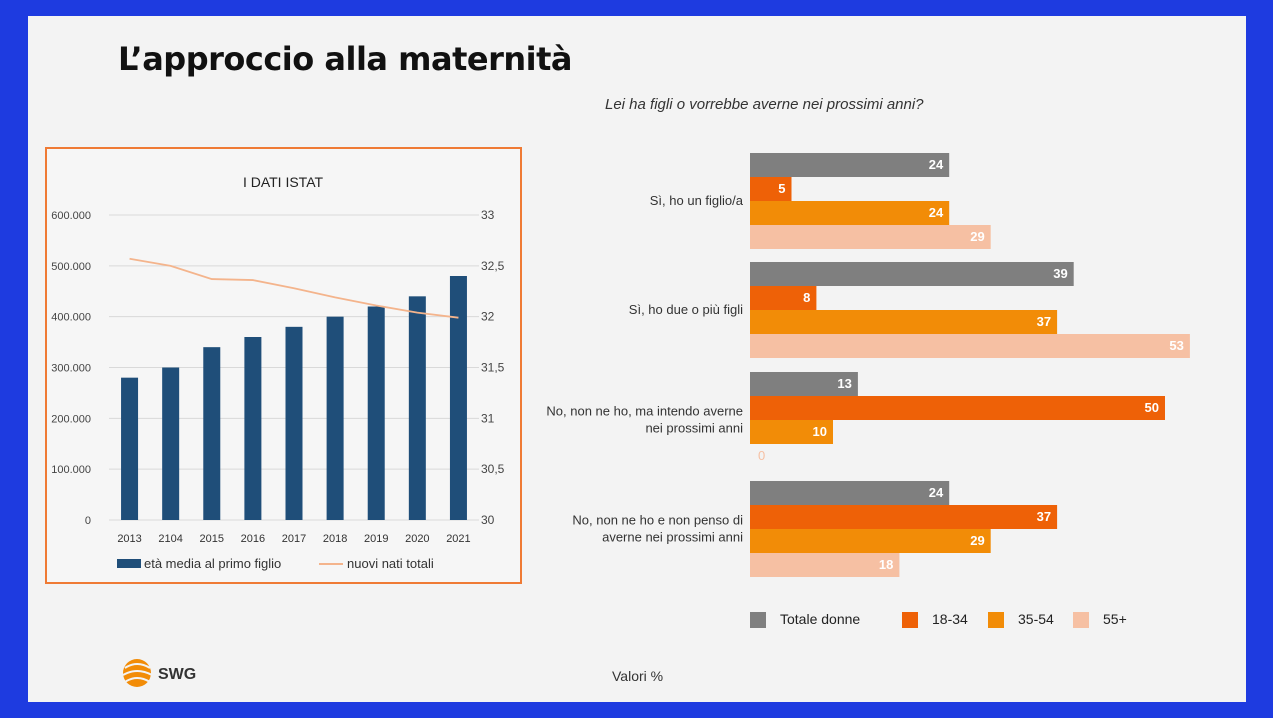 Image resolution: width=1273 pixels, height=718 pixels. Describe the element at coordinates (758, 620) in the screenshot. I see `legend-swatch-totale` at that location.